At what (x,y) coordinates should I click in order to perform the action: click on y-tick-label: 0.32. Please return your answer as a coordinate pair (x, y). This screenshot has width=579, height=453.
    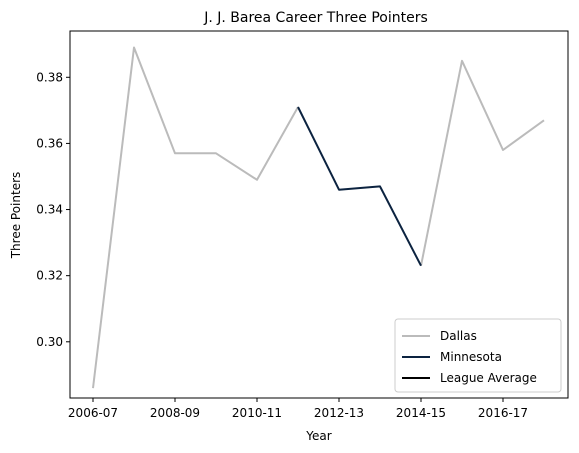
    Looking at the image, I should click on (49, 276).